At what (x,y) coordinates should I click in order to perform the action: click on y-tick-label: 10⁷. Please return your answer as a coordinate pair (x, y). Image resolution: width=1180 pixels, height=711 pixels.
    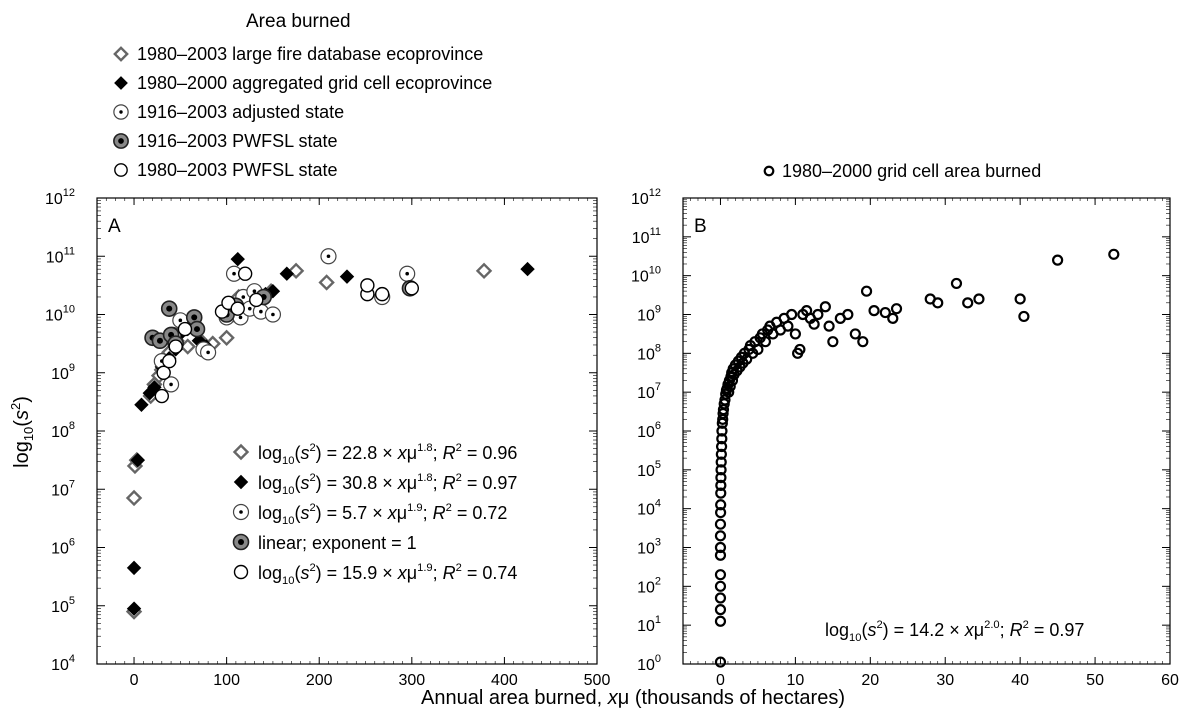
    Looking at the image, I should click on (649, 391).